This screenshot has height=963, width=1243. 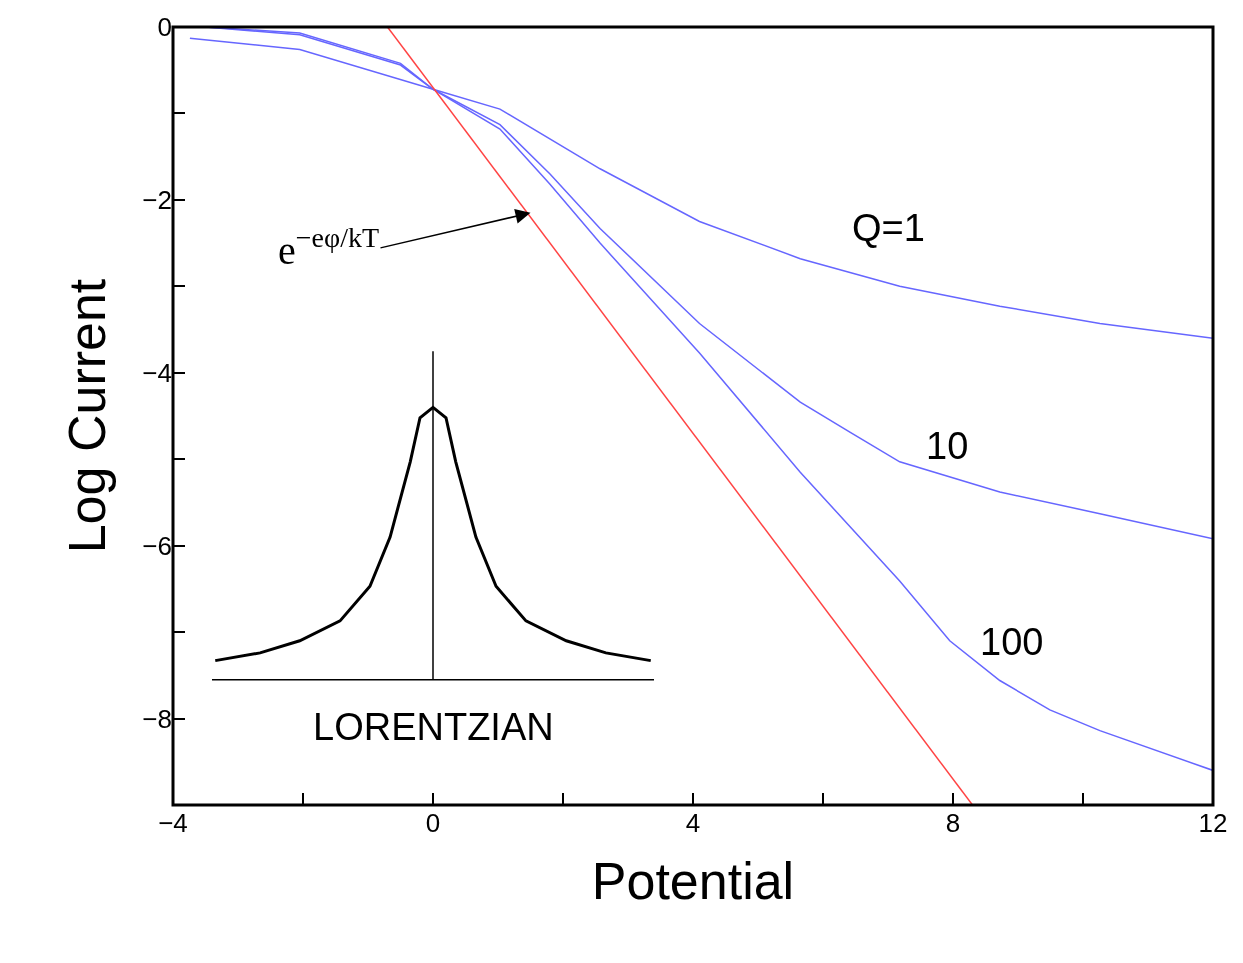 I want to click on y-tick-label: 0, so click(x=164, y=27).